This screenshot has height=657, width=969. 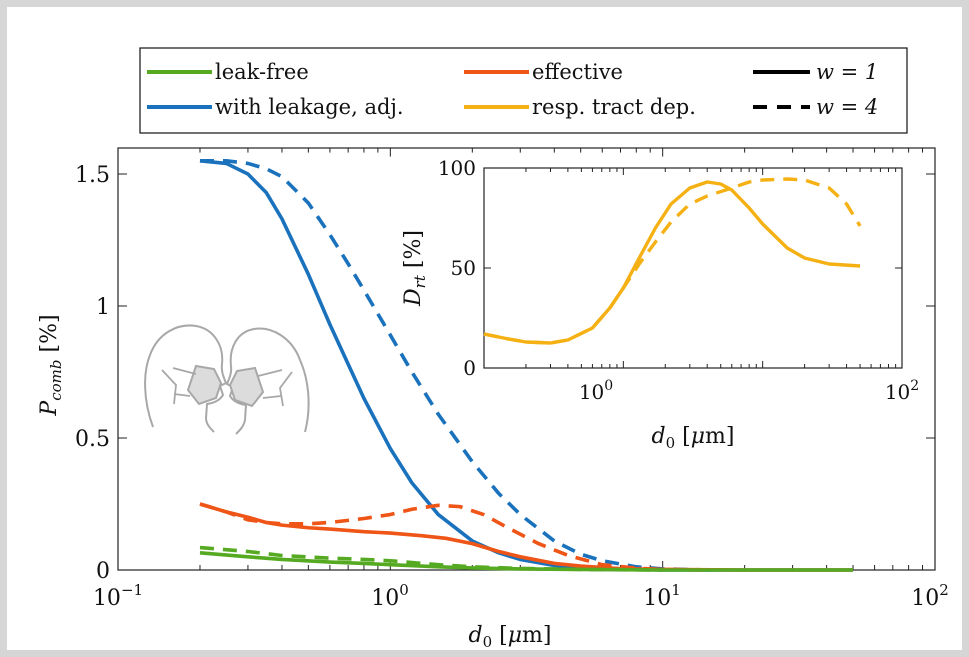 I want to click on inset-xlabel: d0 [μm], so click(x=693, y=438).